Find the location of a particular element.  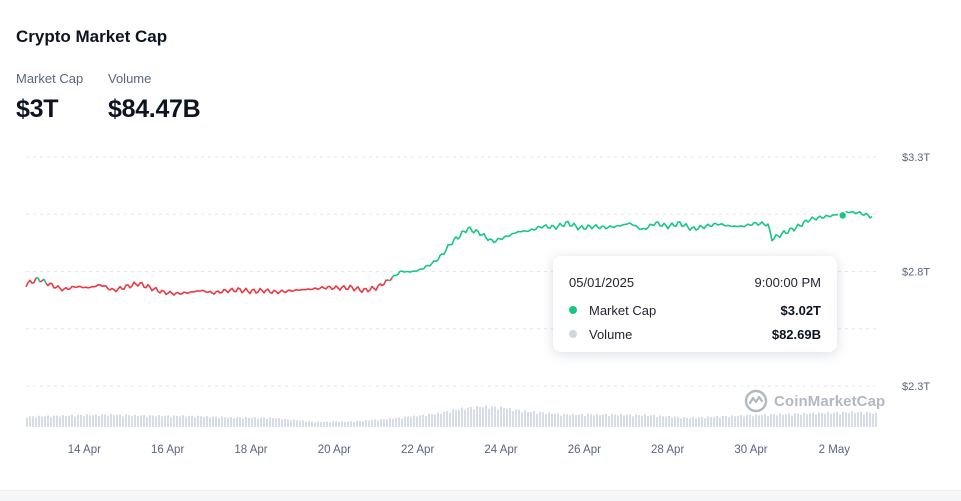

volume-stat: Volume $84.47B is located at coordinates (154, 97).